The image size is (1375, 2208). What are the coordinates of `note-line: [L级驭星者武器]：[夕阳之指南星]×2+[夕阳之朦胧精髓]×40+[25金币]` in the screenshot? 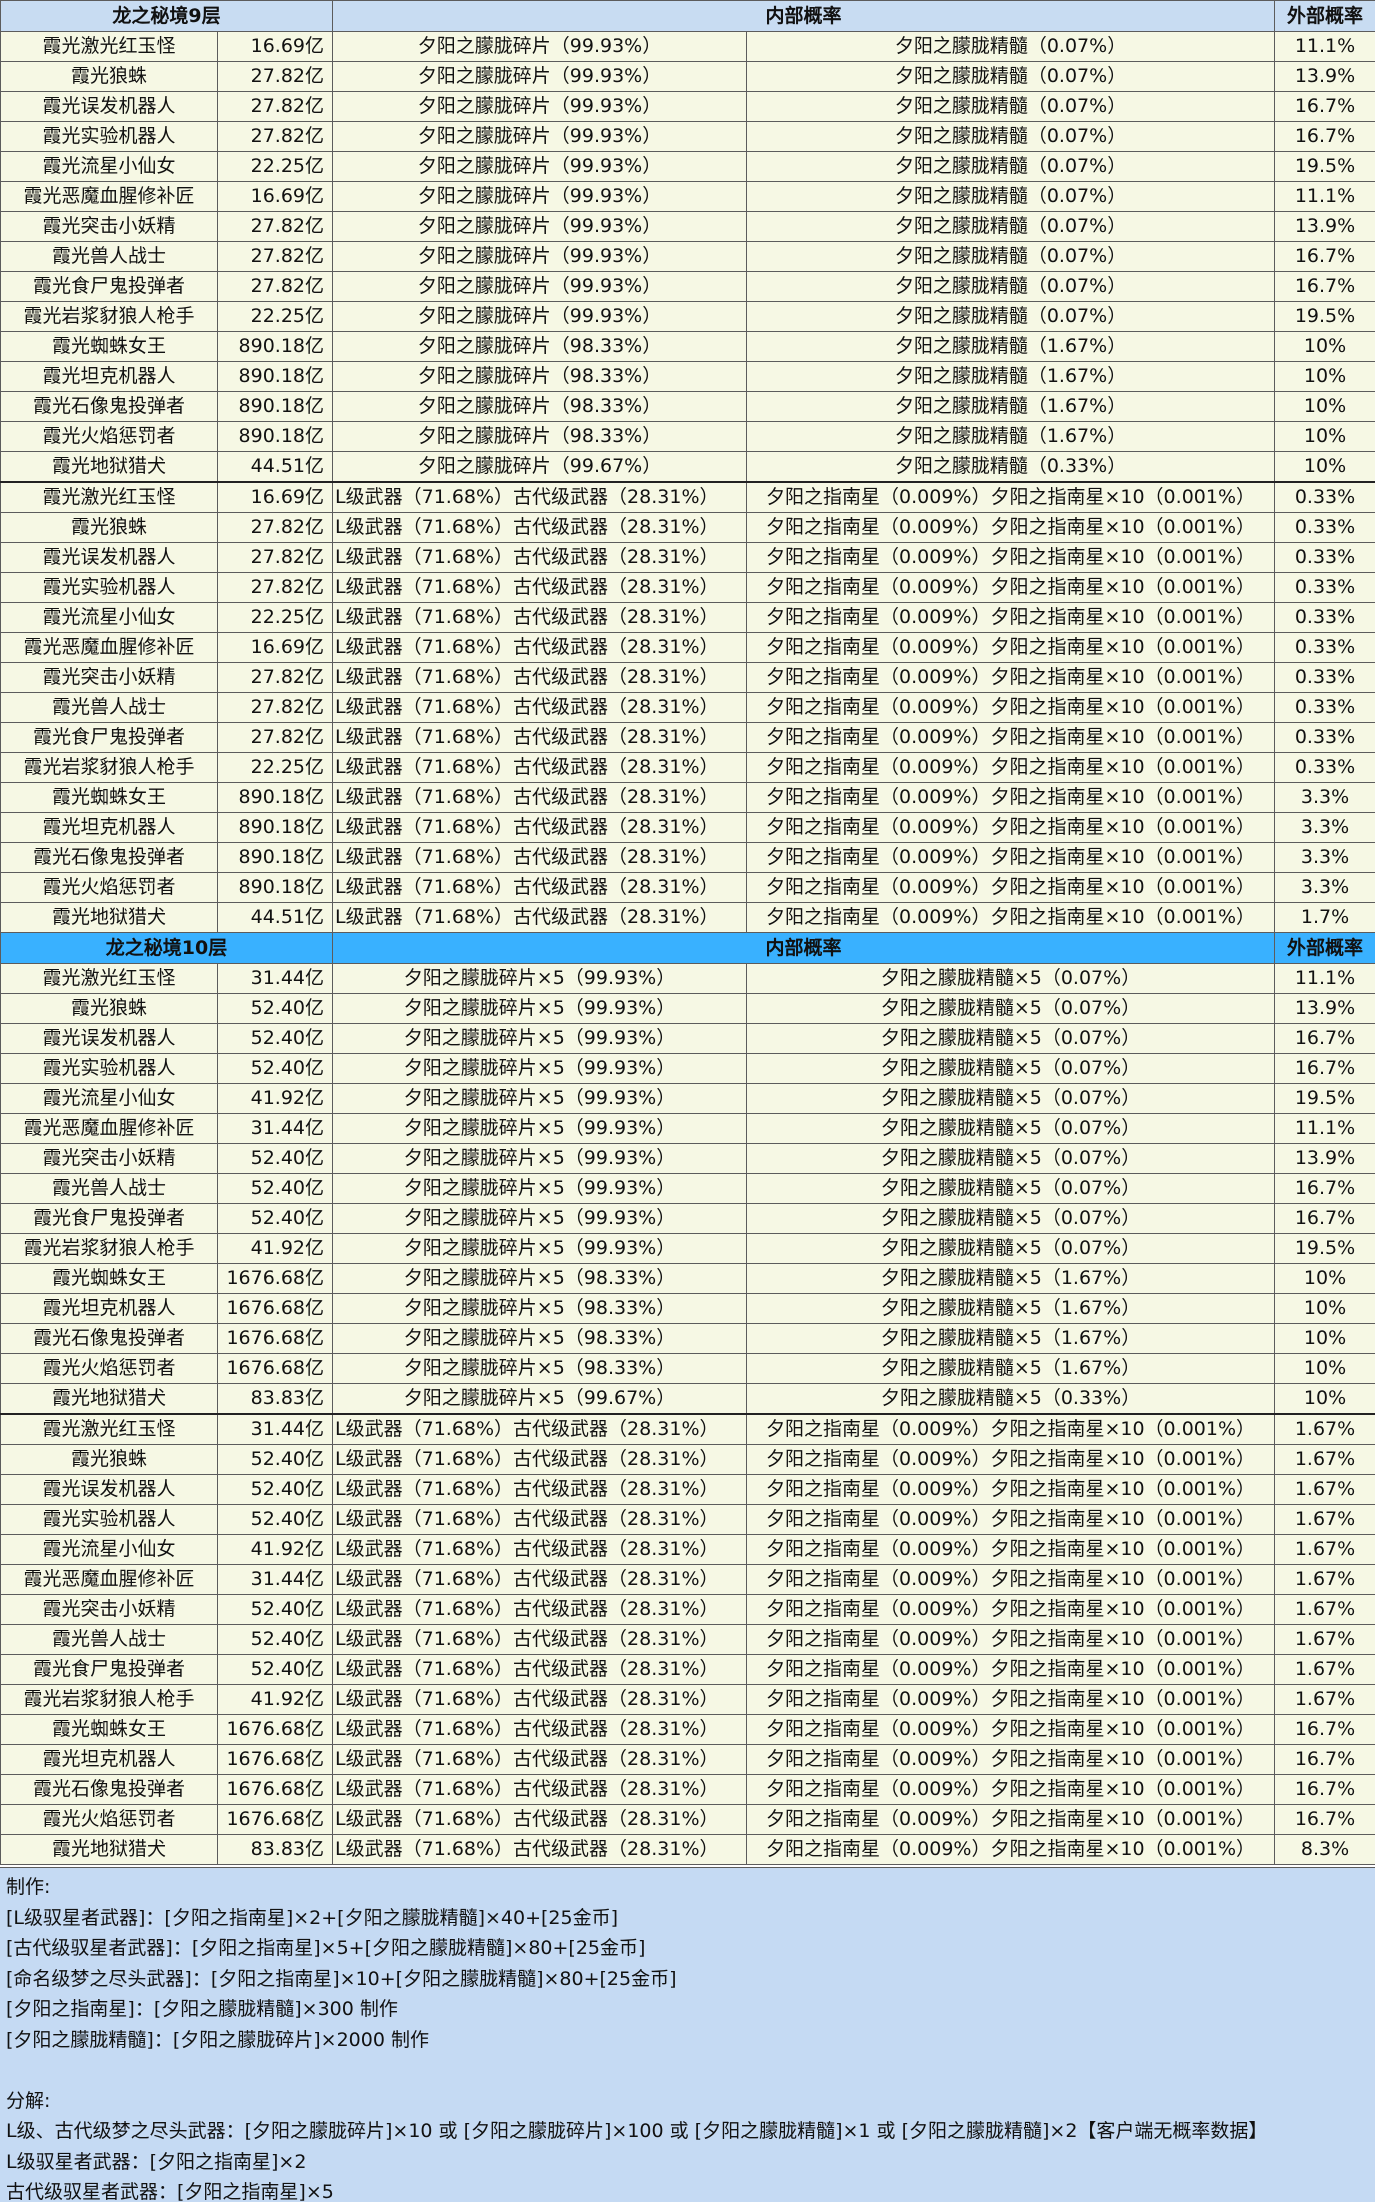 It's located at (687, 1918).